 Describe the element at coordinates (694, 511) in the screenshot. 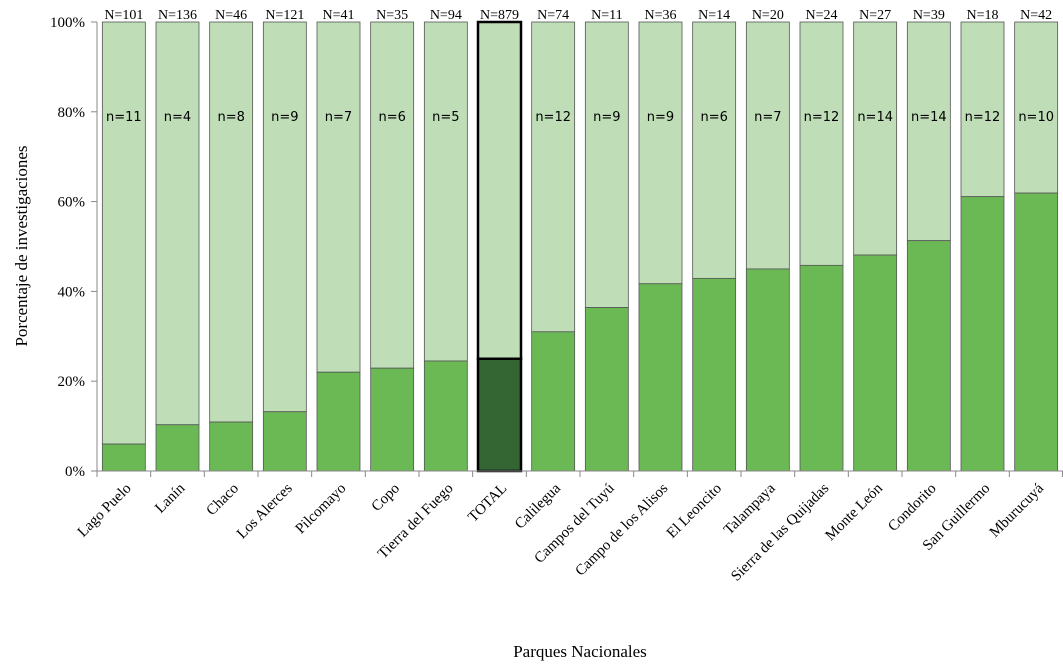

I see `x-category-label: El Leoncito` at that location.